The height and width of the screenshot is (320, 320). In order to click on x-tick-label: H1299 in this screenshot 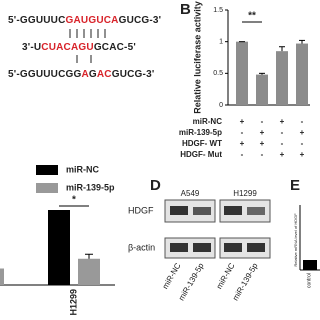, I will do `click(73, 302)`.